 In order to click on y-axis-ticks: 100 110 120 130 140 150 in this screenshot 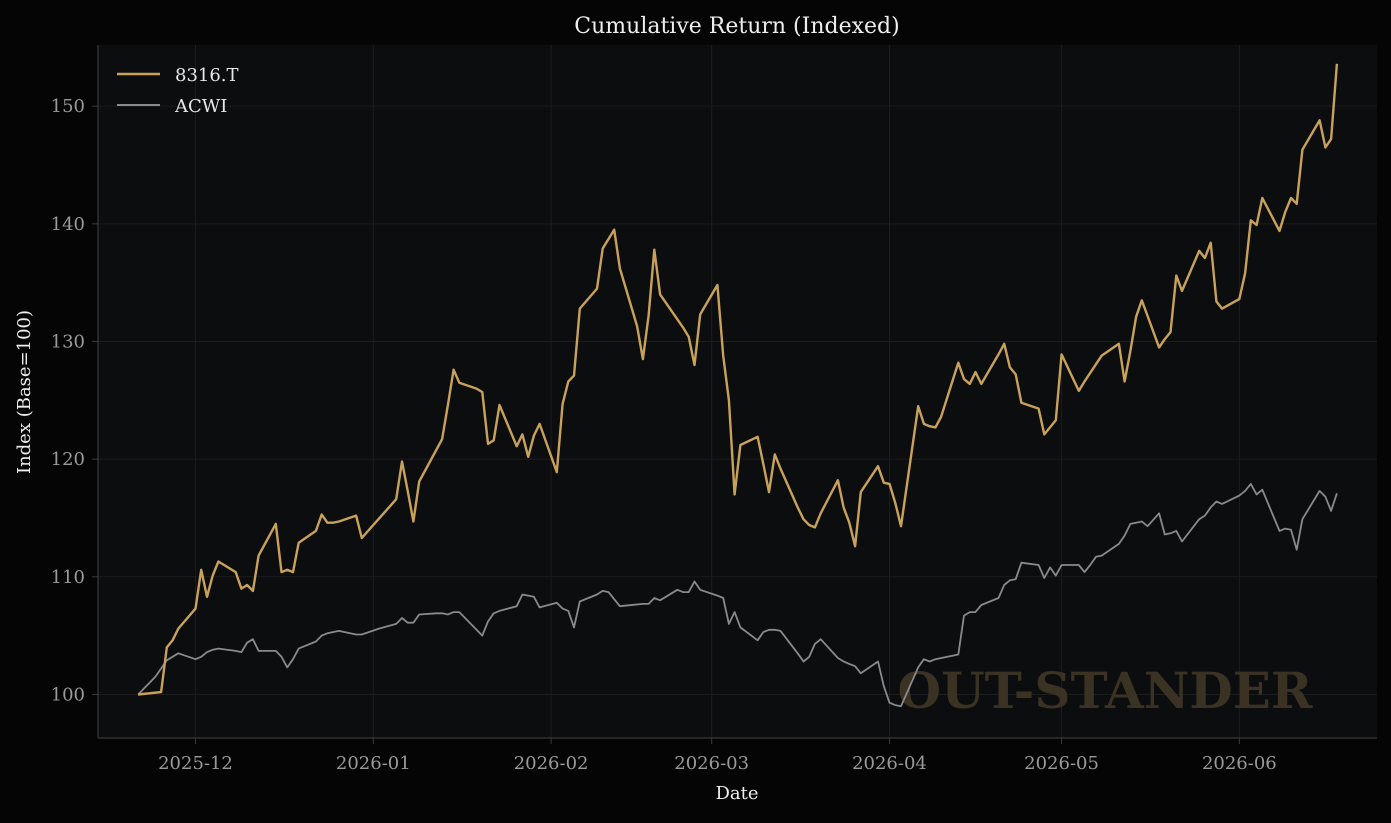, I will do `click(74, 400)`.